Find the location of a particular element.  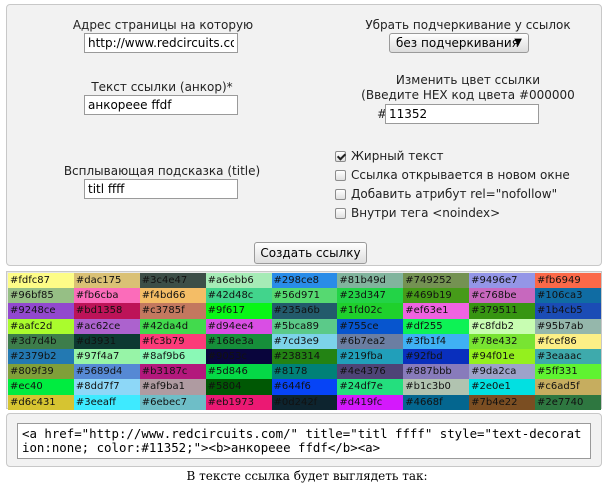

palette-swatch: #c3785f is located at coordinates (172, 311).